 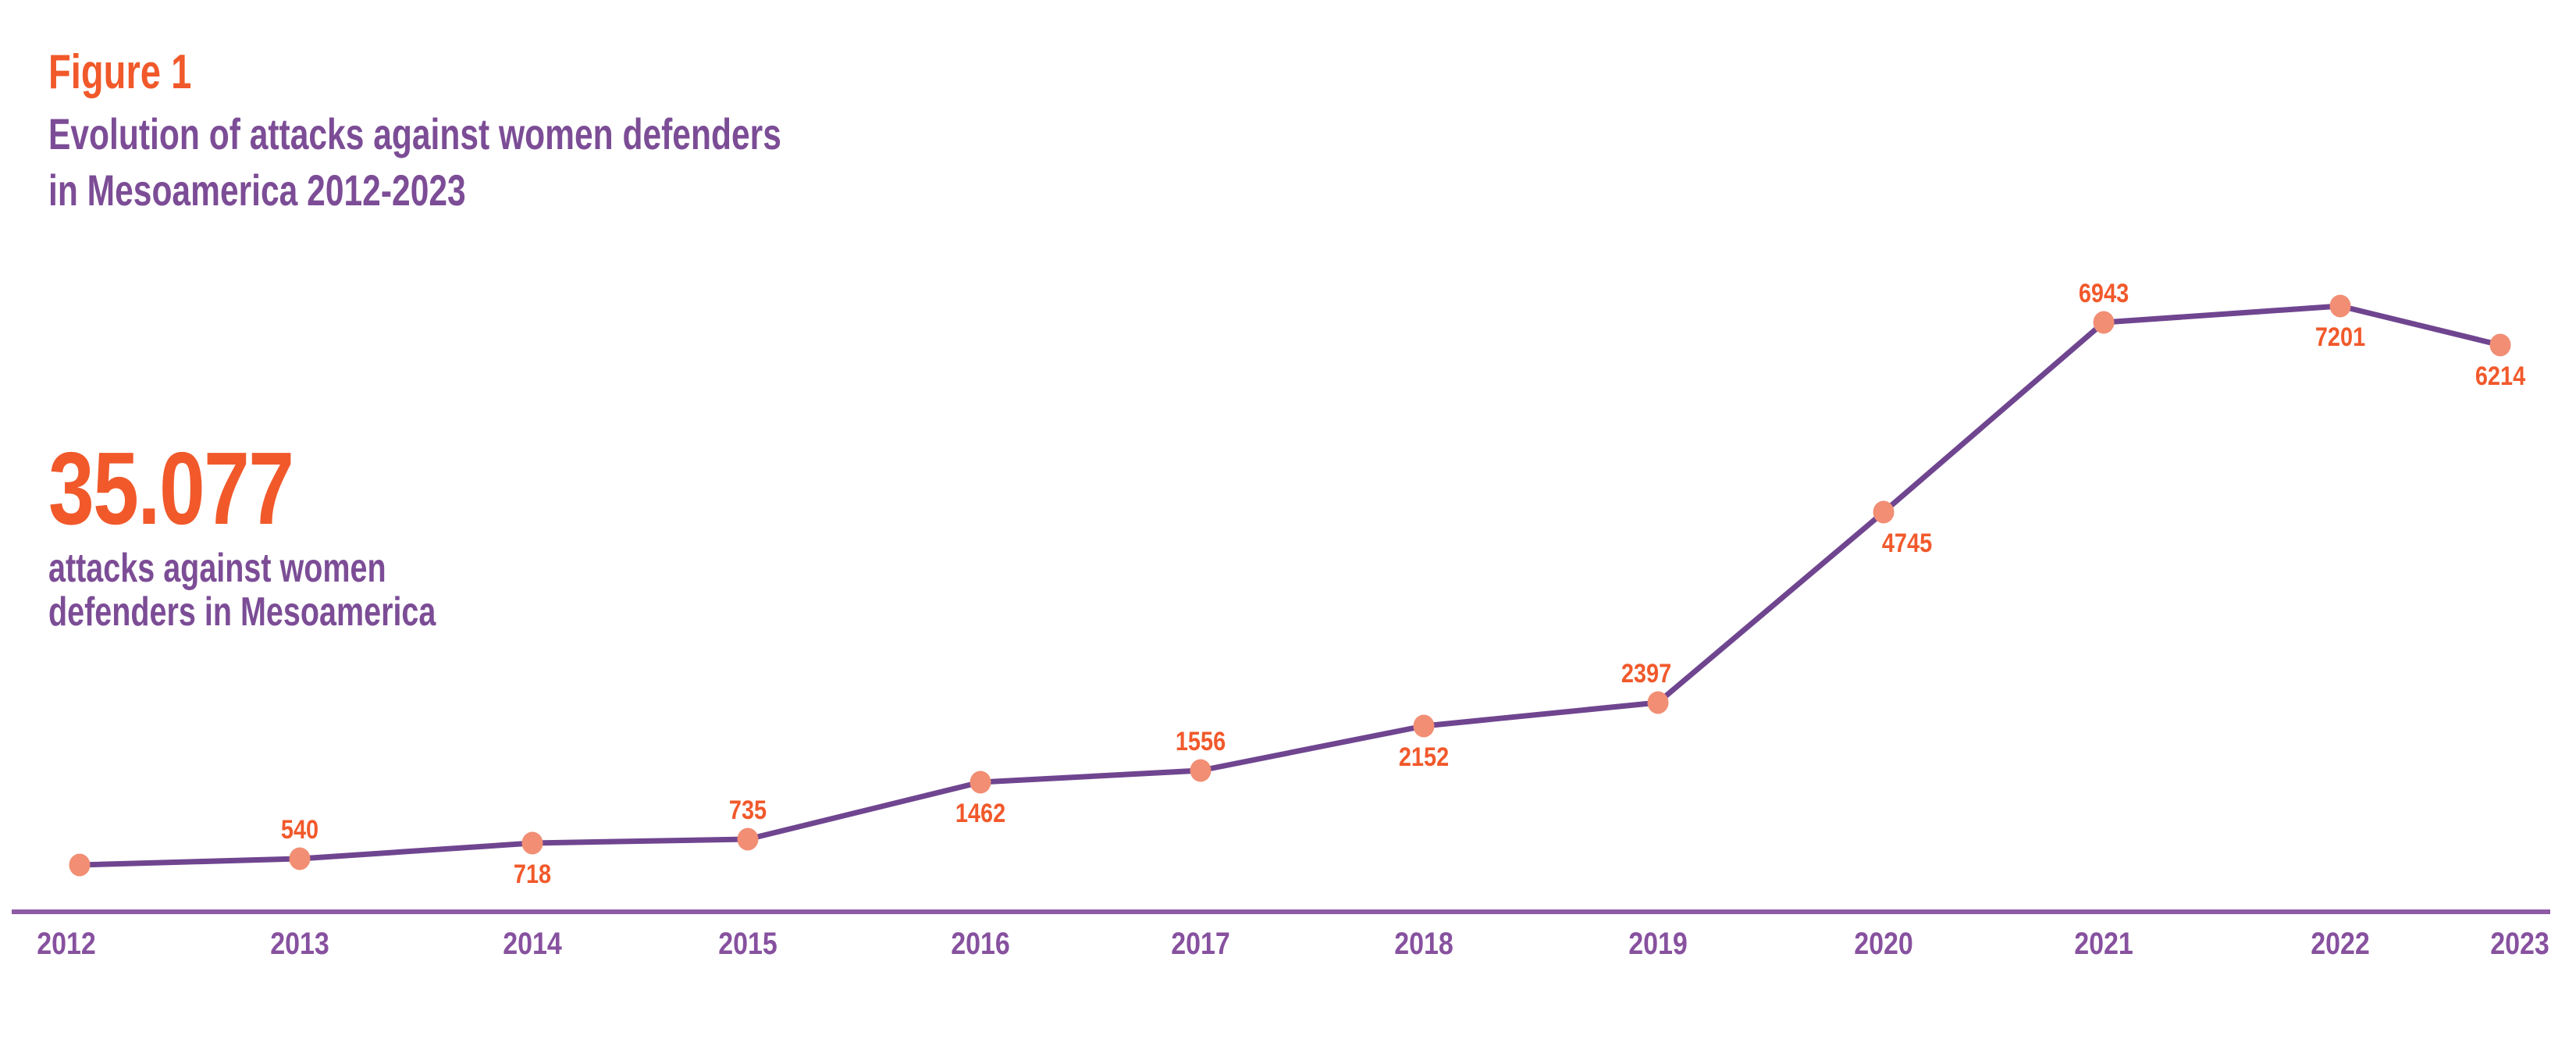 What do you see at coordinates (257, 190) in the screenshot?
I see `chart-title-line2: in Mesoamerica 2012-2023` at bounding box center [257, 190].